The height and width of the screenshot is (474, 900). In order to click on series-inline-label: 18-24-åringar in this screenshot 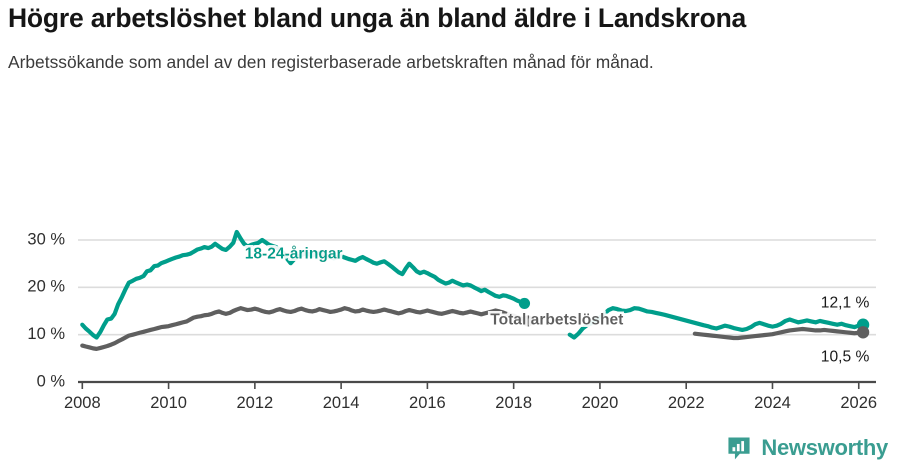, I will do `click(294, 253)`.